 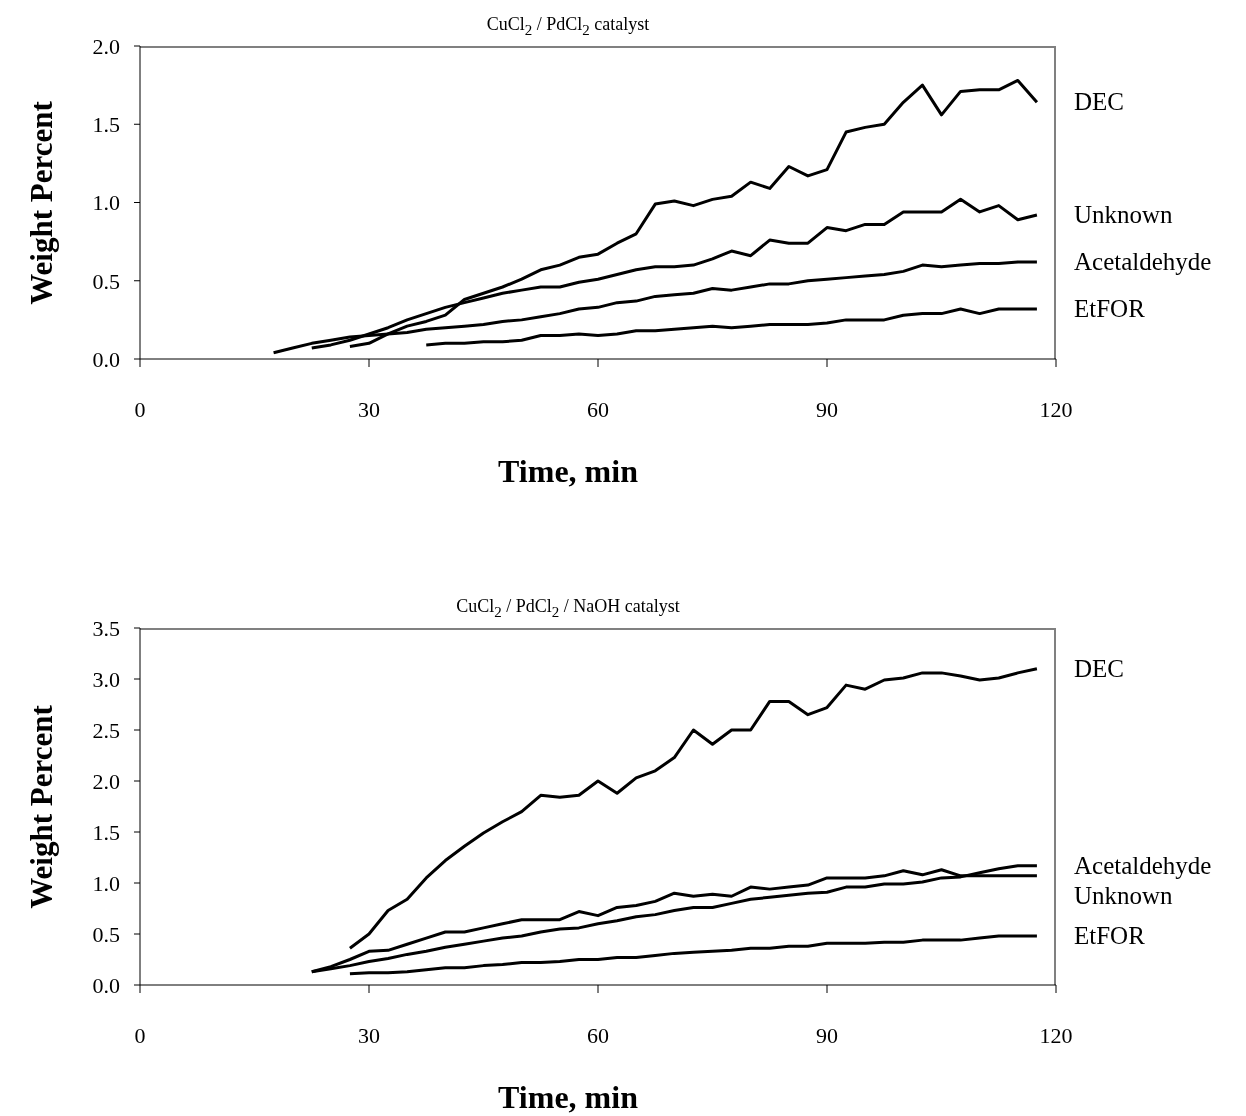 What do you see at coordinates (568, 608) in the screenshot?
I see `chart-title: CuCl$_{2}$ / PdCl$_{2}$ / NaOH catalyst` at bounding box center [568, 608].